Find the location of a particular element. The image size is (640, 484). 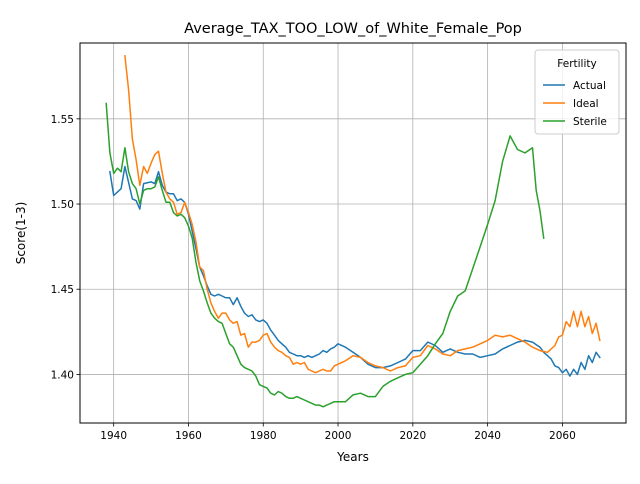

legend: Fertility Actual Ideal Sterile is located at coordinates (577, 92).